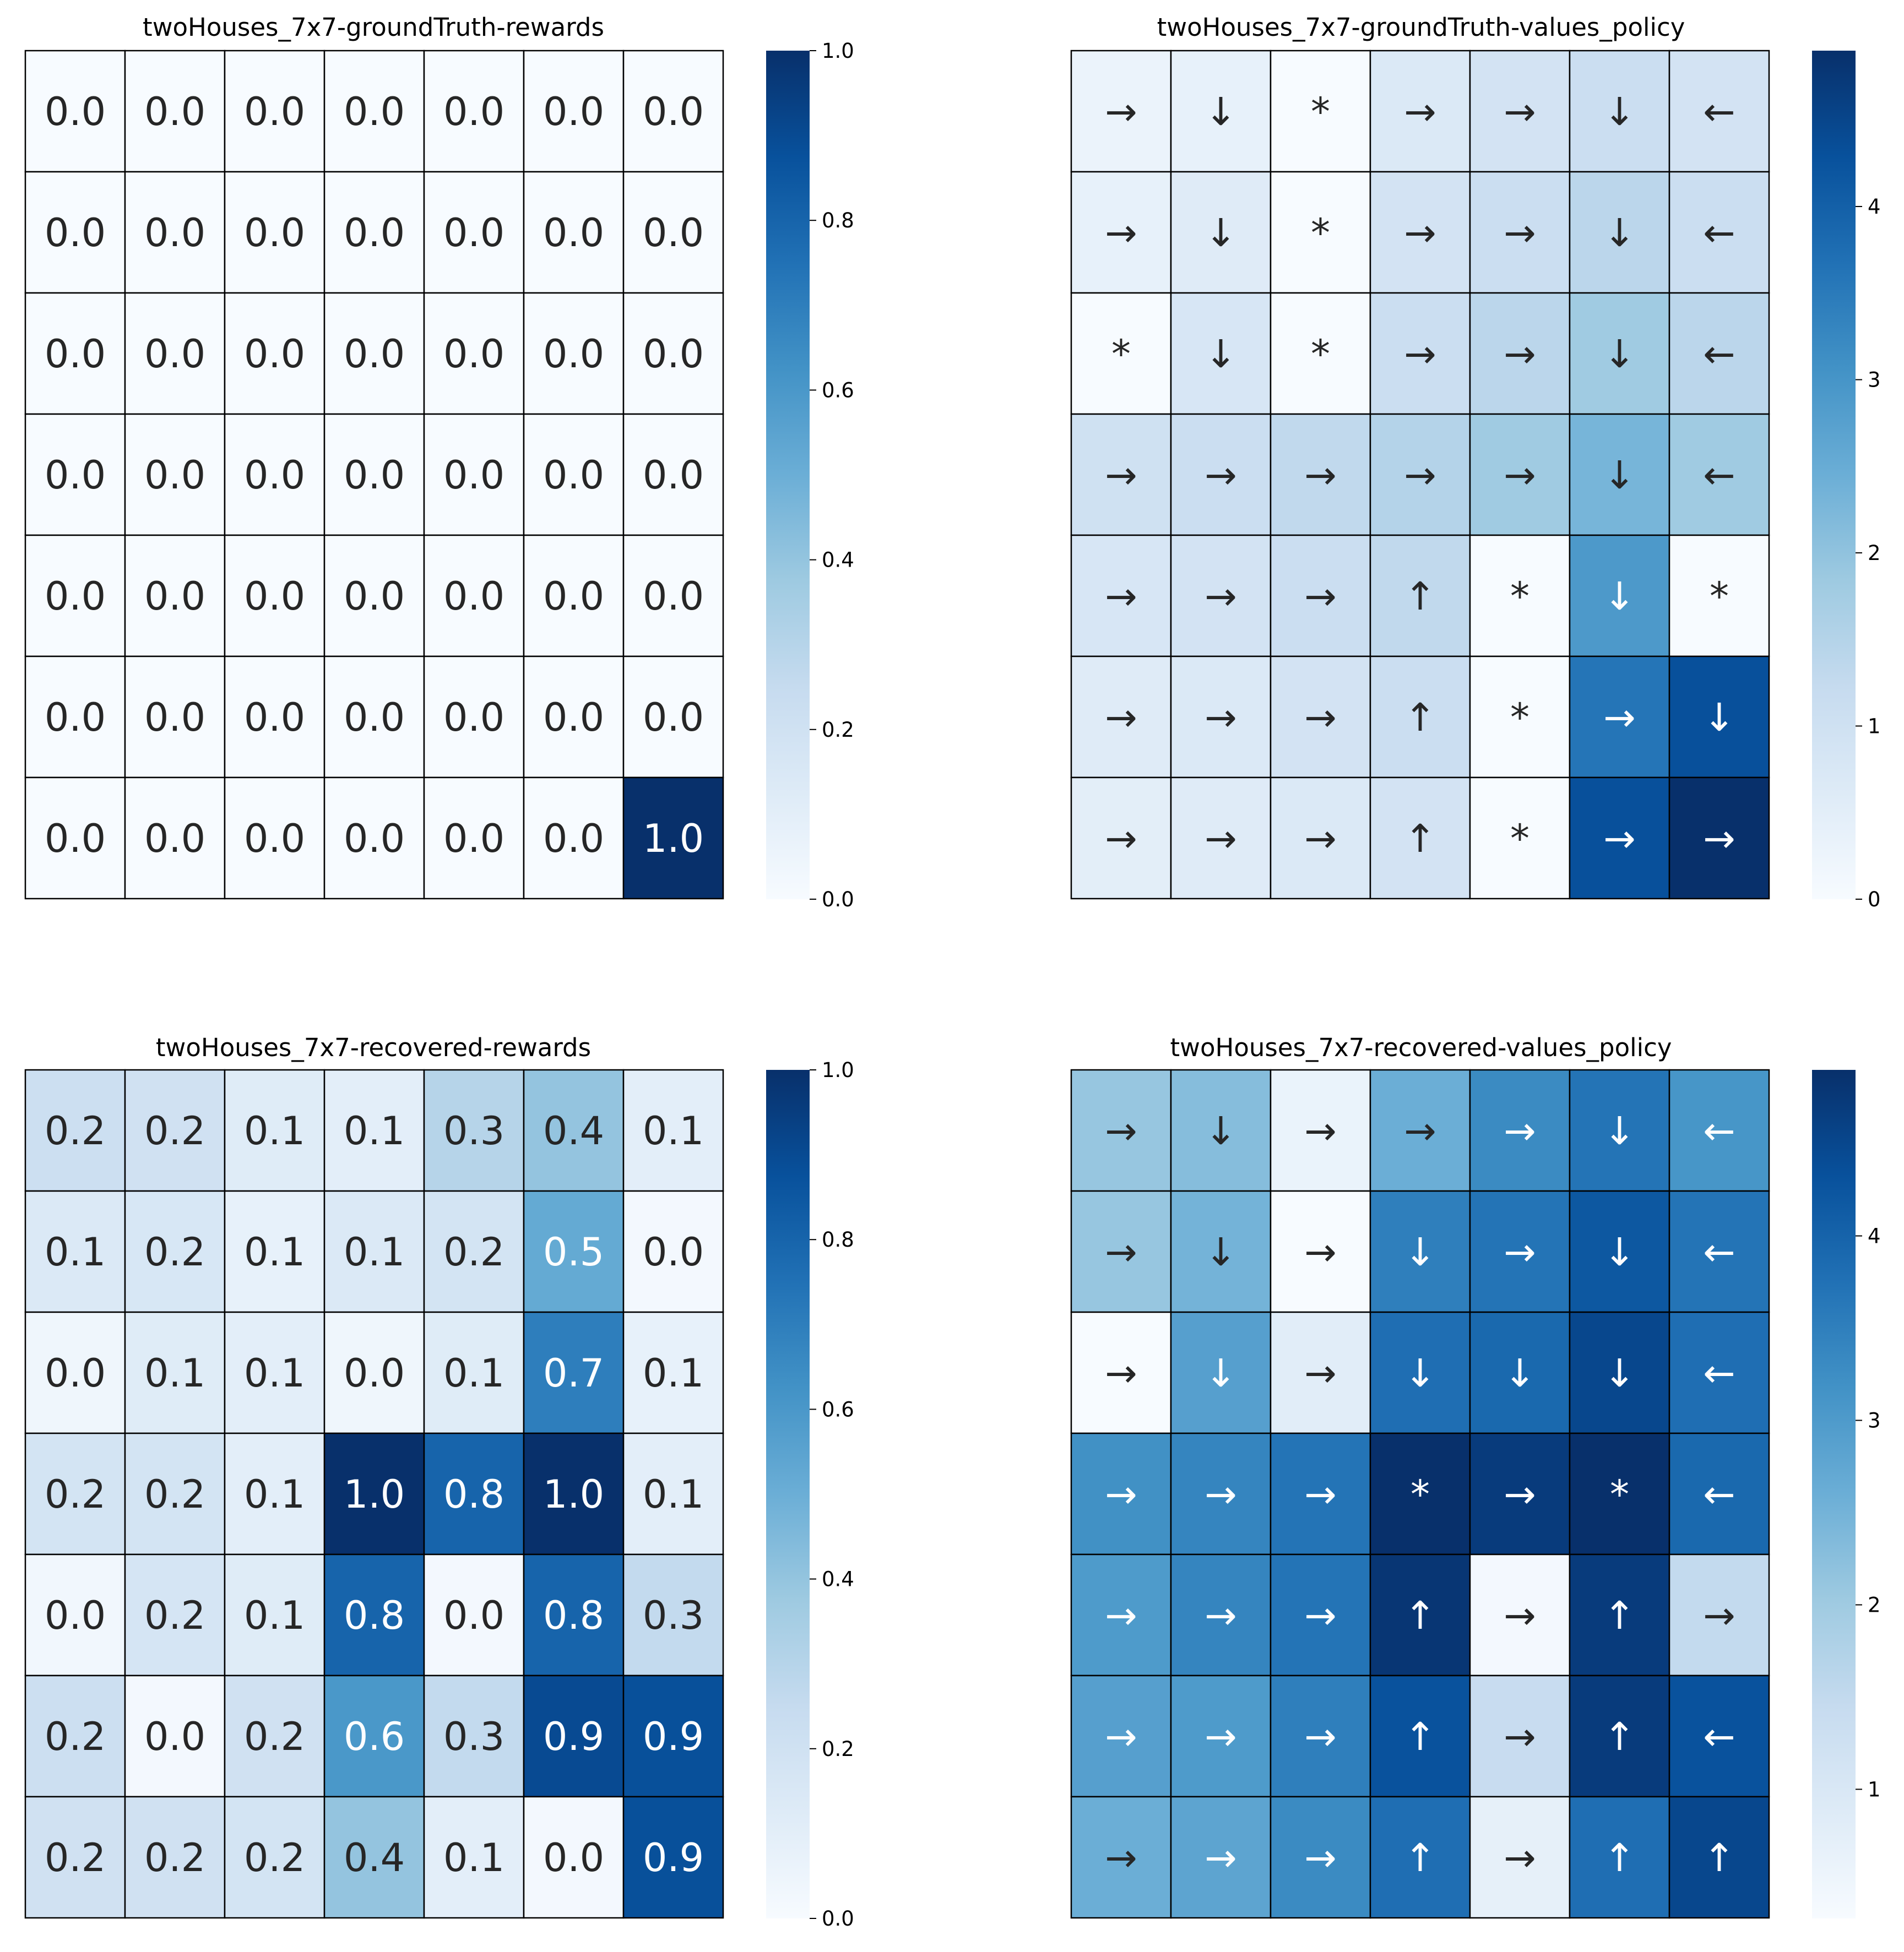 Image resolution: width=1904 pixels, height=1952 pixels. What do you see at coordinates (838, 51) in the screenshot?
I see `colorbar-tick-label: 1.0` at bounding box center [838, 51].